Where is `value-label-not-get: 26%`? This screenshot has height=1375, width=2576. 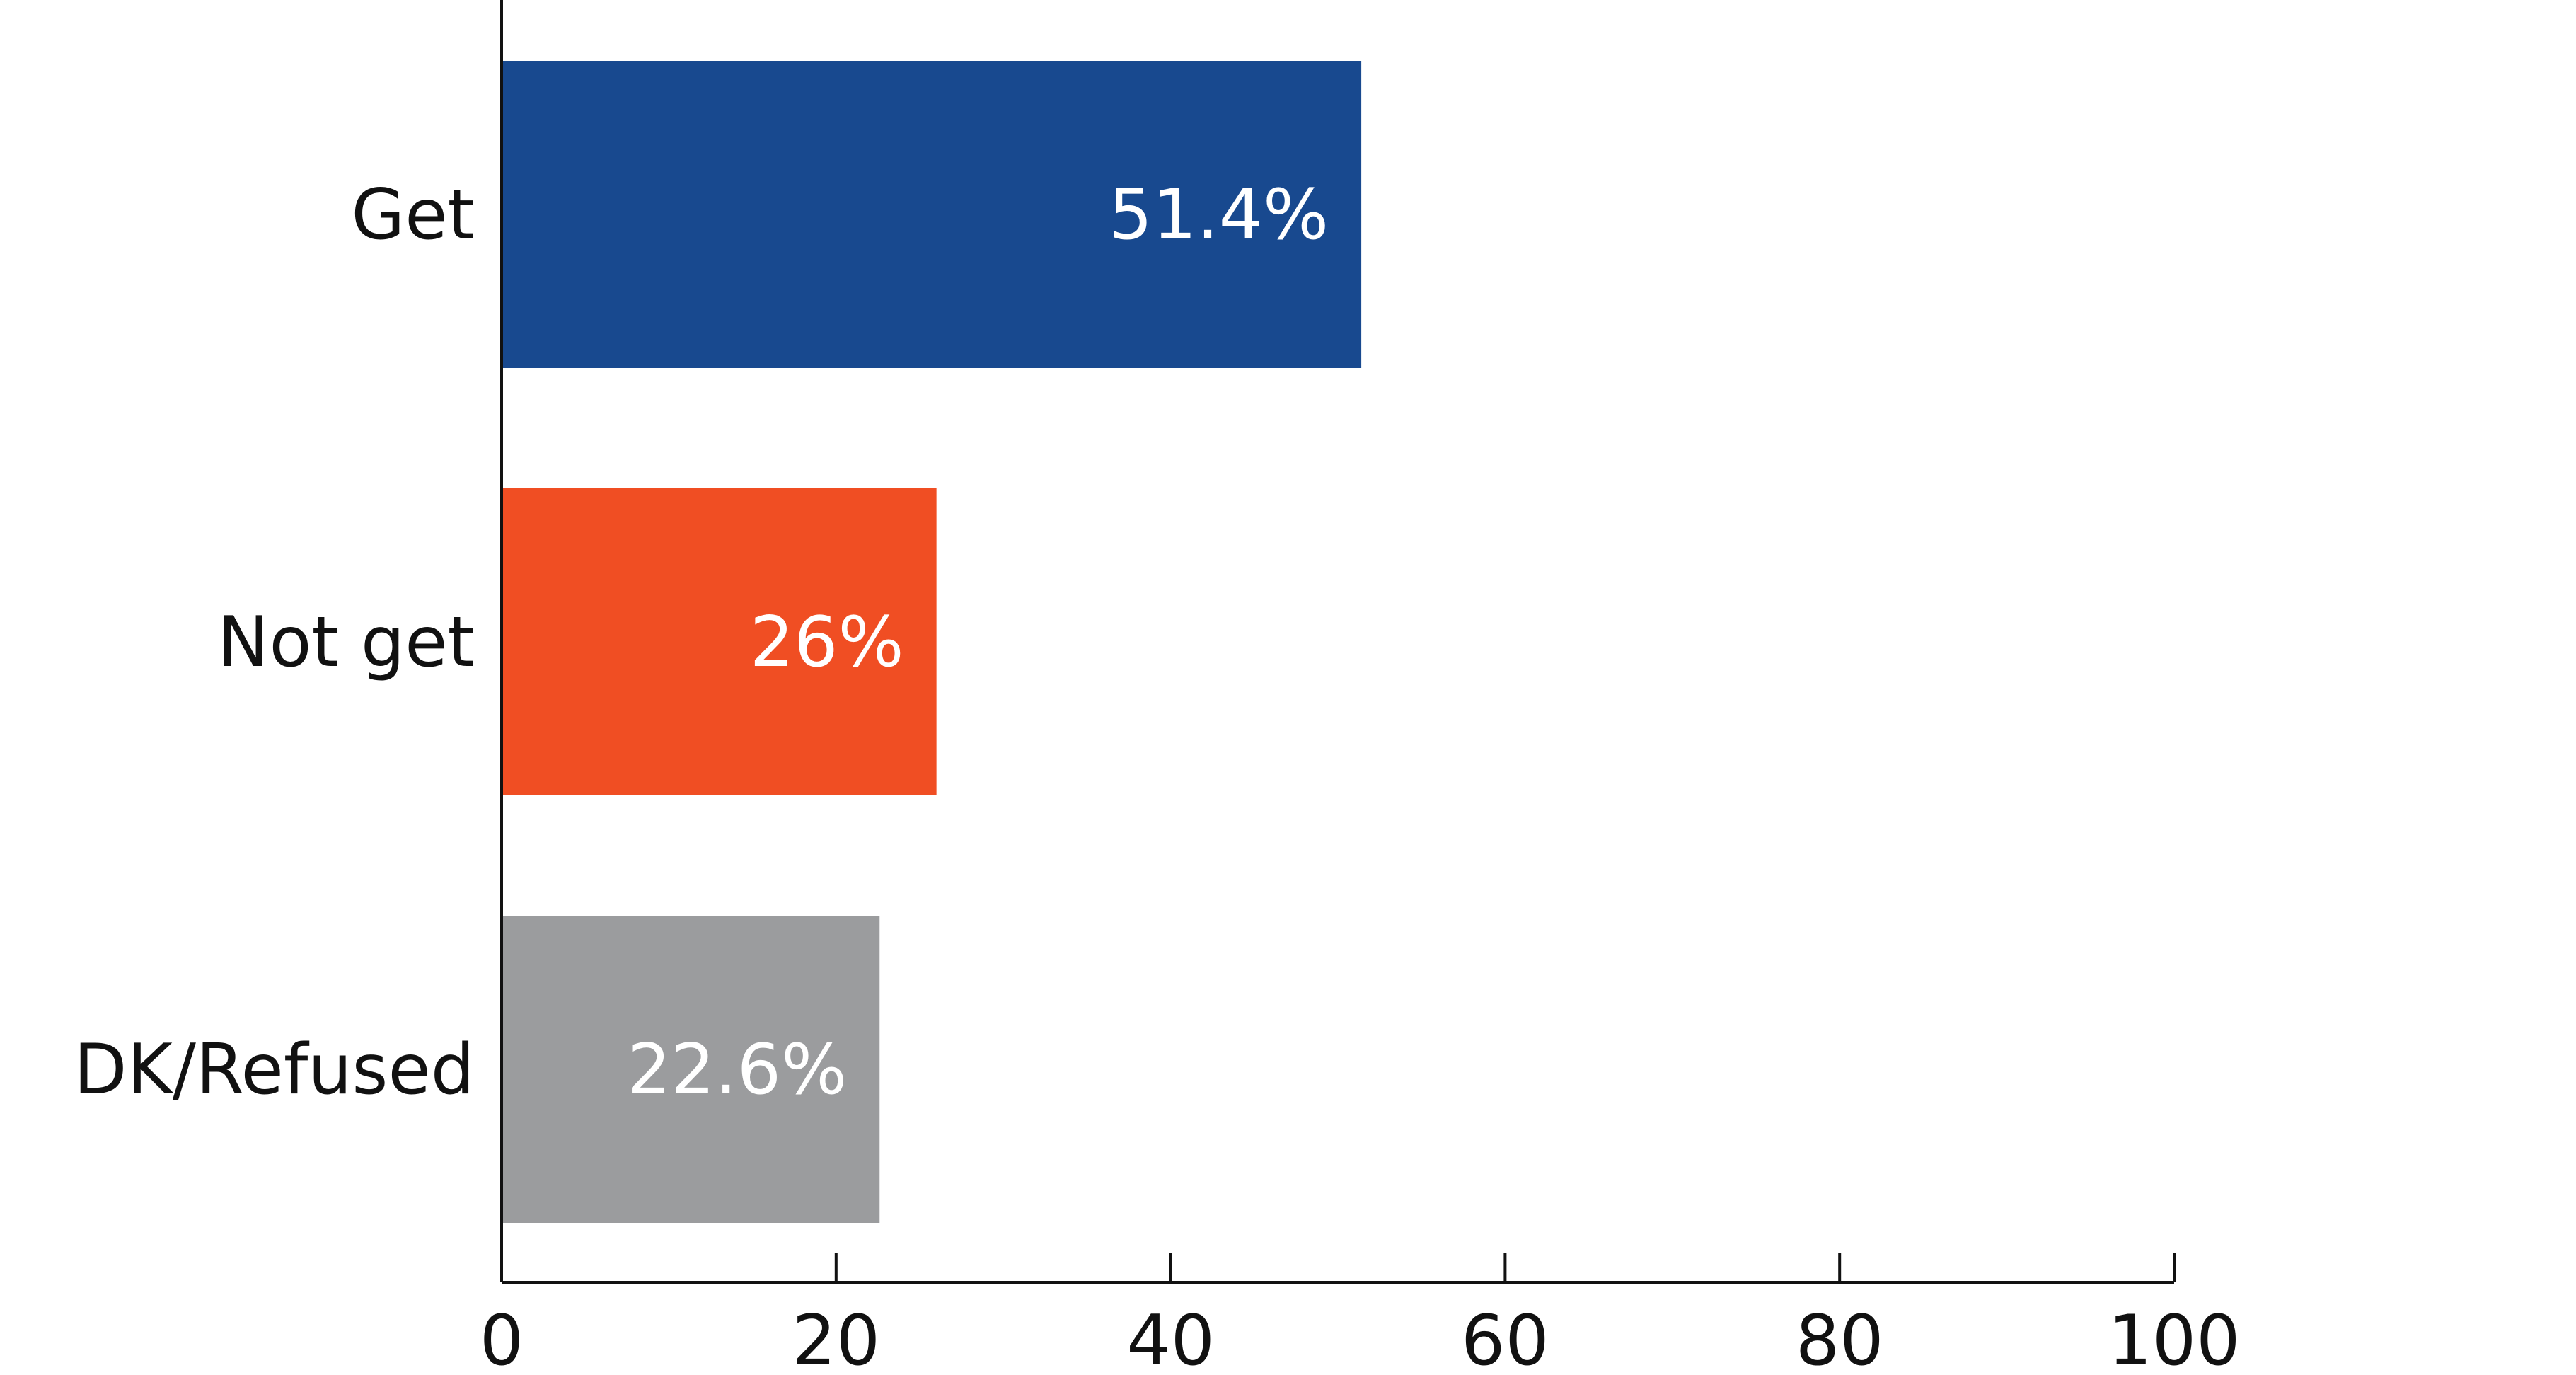
value-label-not-get: 26% is located at coordinates (827, 643).